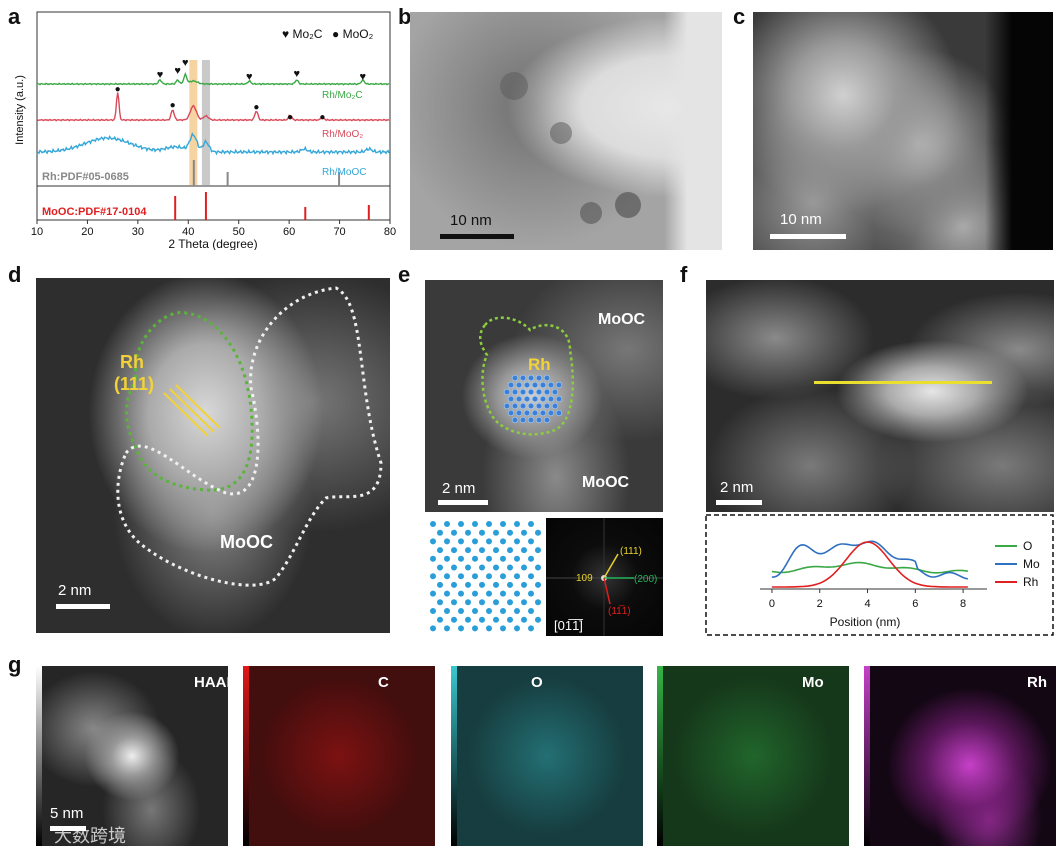 The width and height of the screenshot is (1060, 852). What do you see at coordinates (867, 604) in the screenshot?
I see `profile-x-tick-label: 4` at bounding box center [867, 604].